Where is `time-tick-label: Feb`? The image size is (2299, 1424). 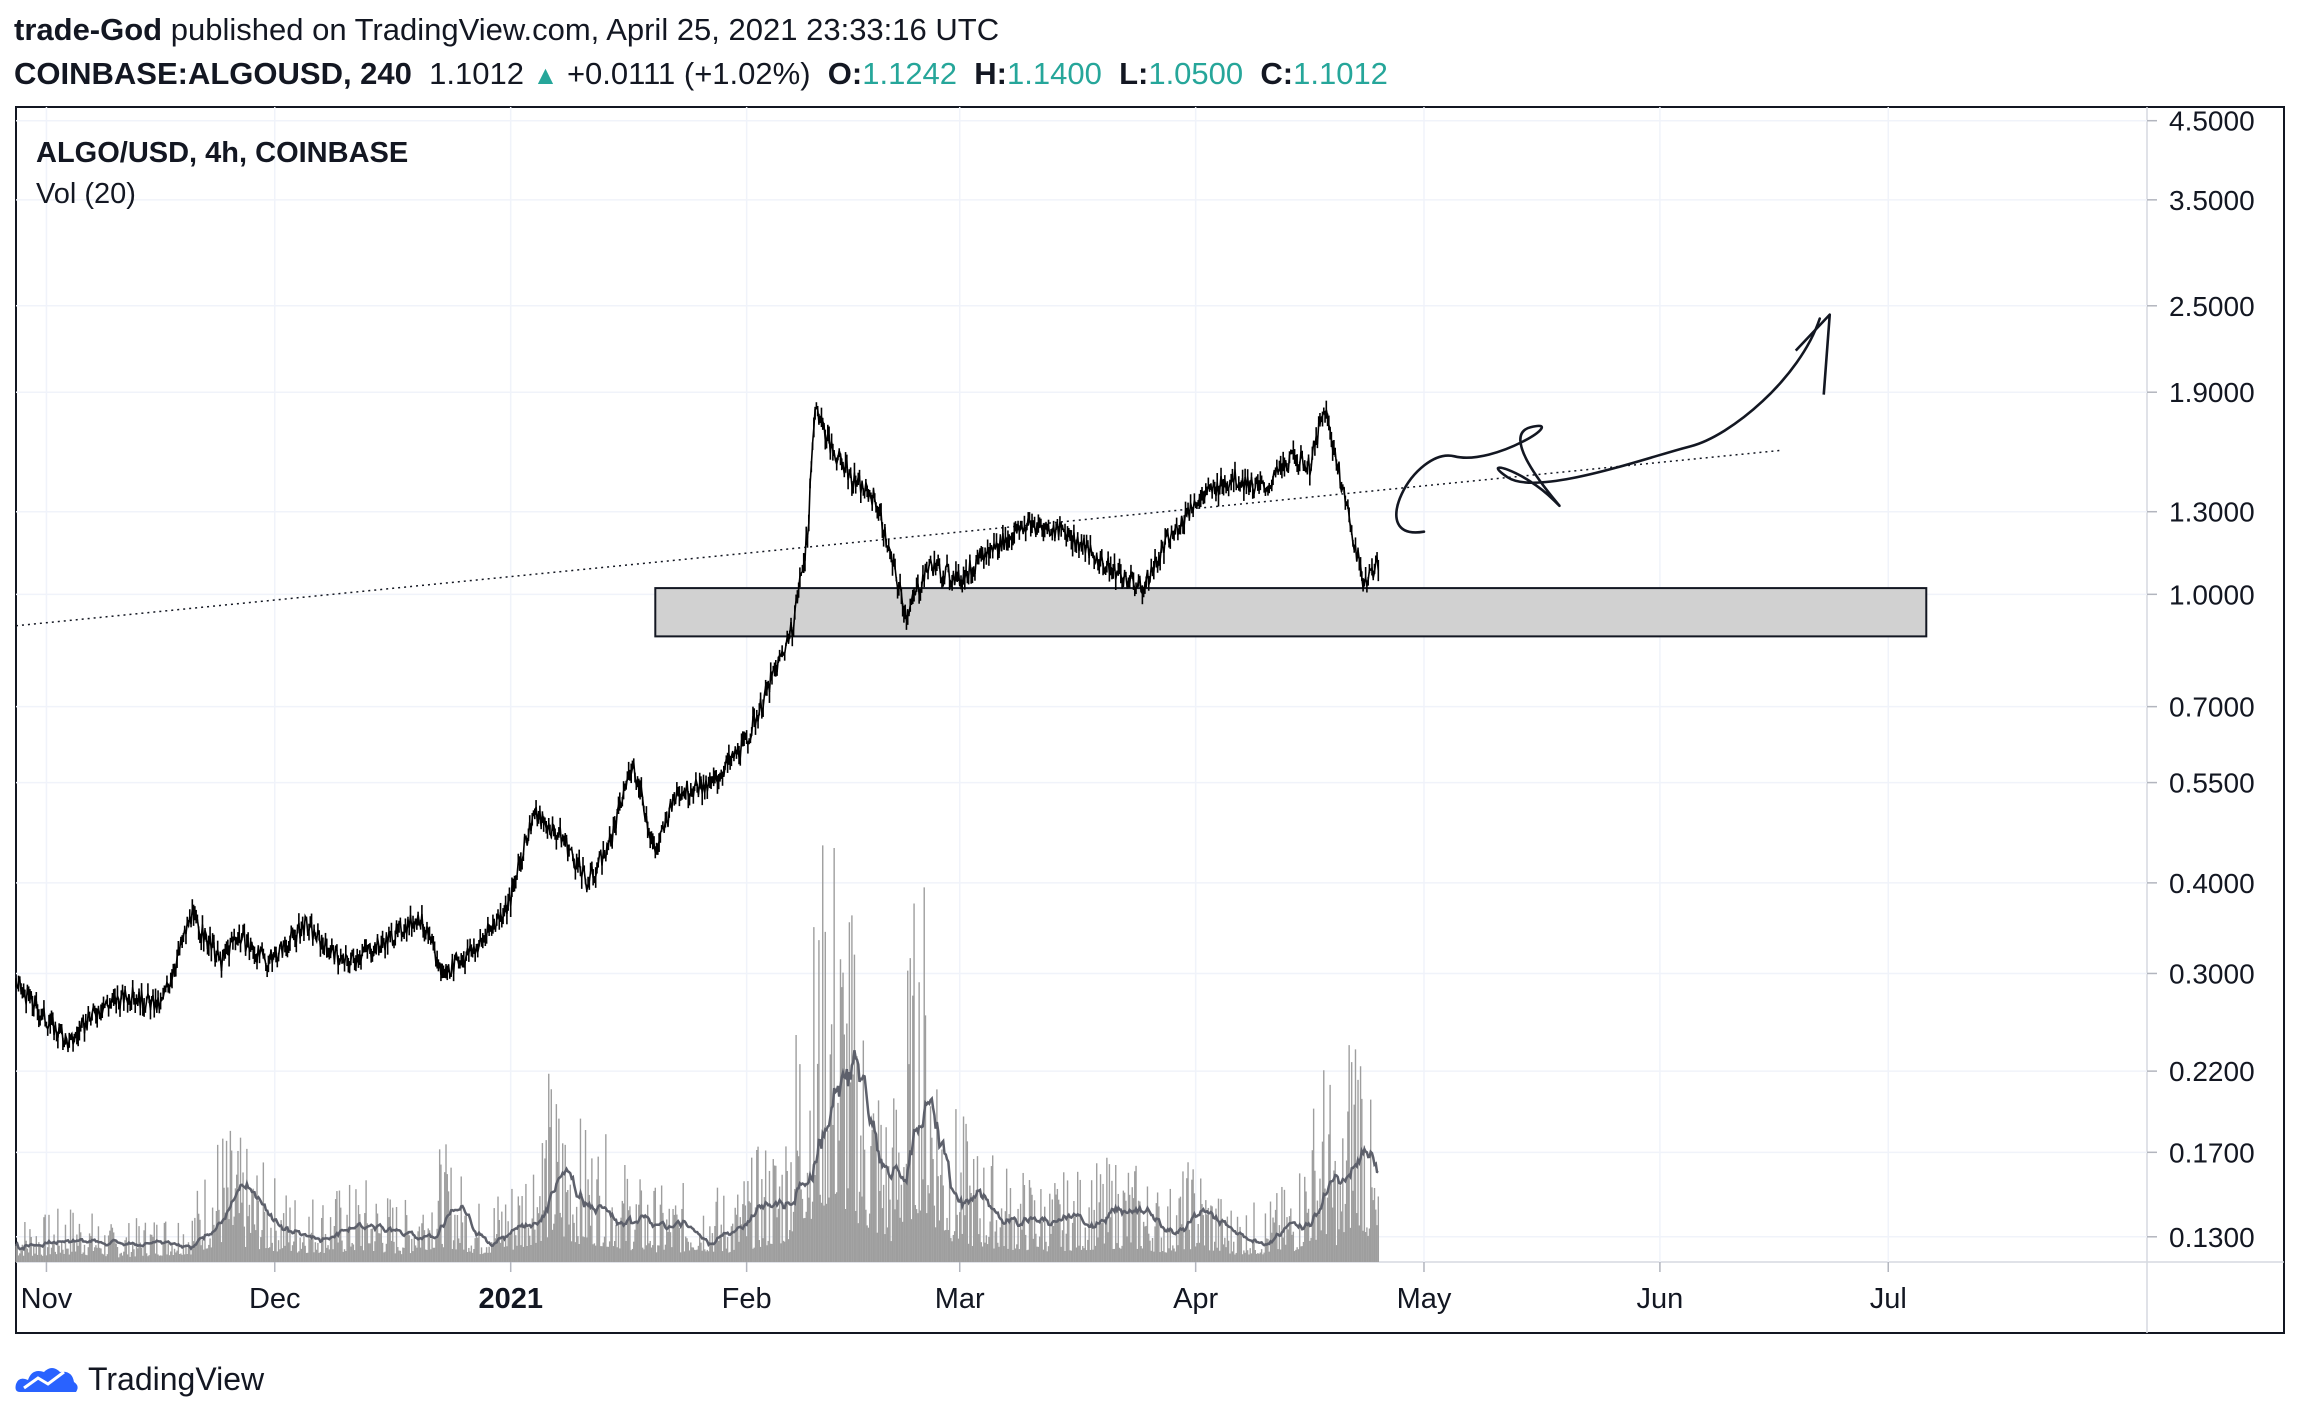 time-tick-label: Feb is located at coordinates (747, 1299).